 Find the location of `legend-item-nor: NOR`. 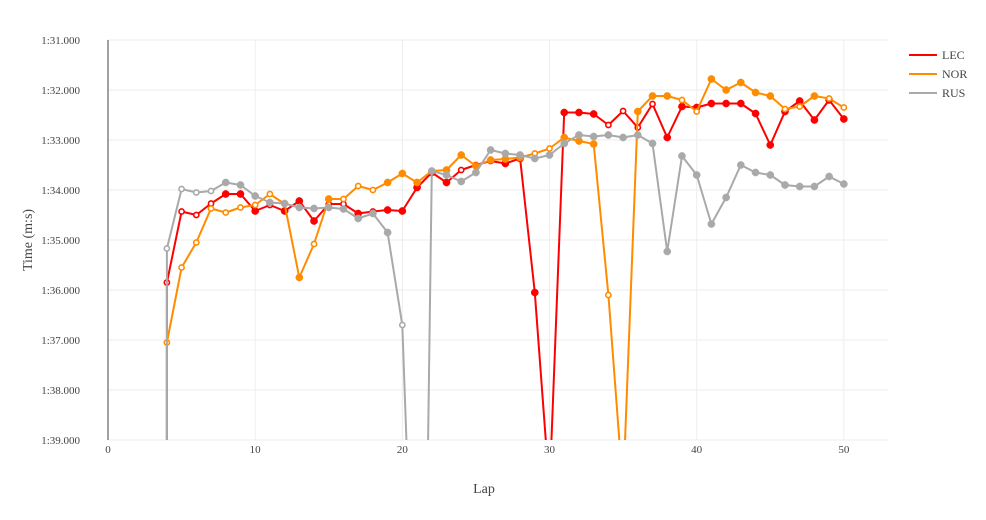

legend-item-nor: NOR is located at coordinates (938, 74).